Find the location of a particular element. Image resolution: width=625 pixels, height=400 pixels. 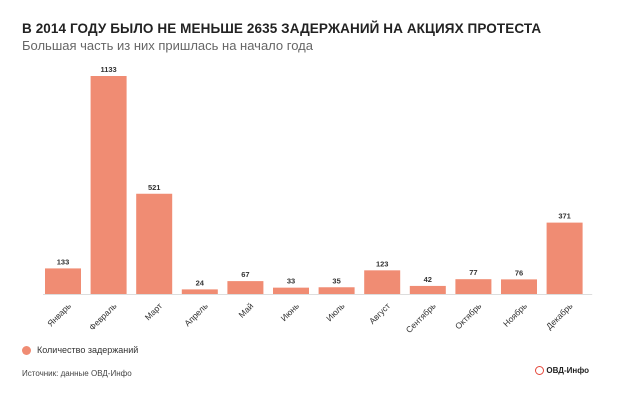

x-tick-label: Май is located at coordinates (245, 310).